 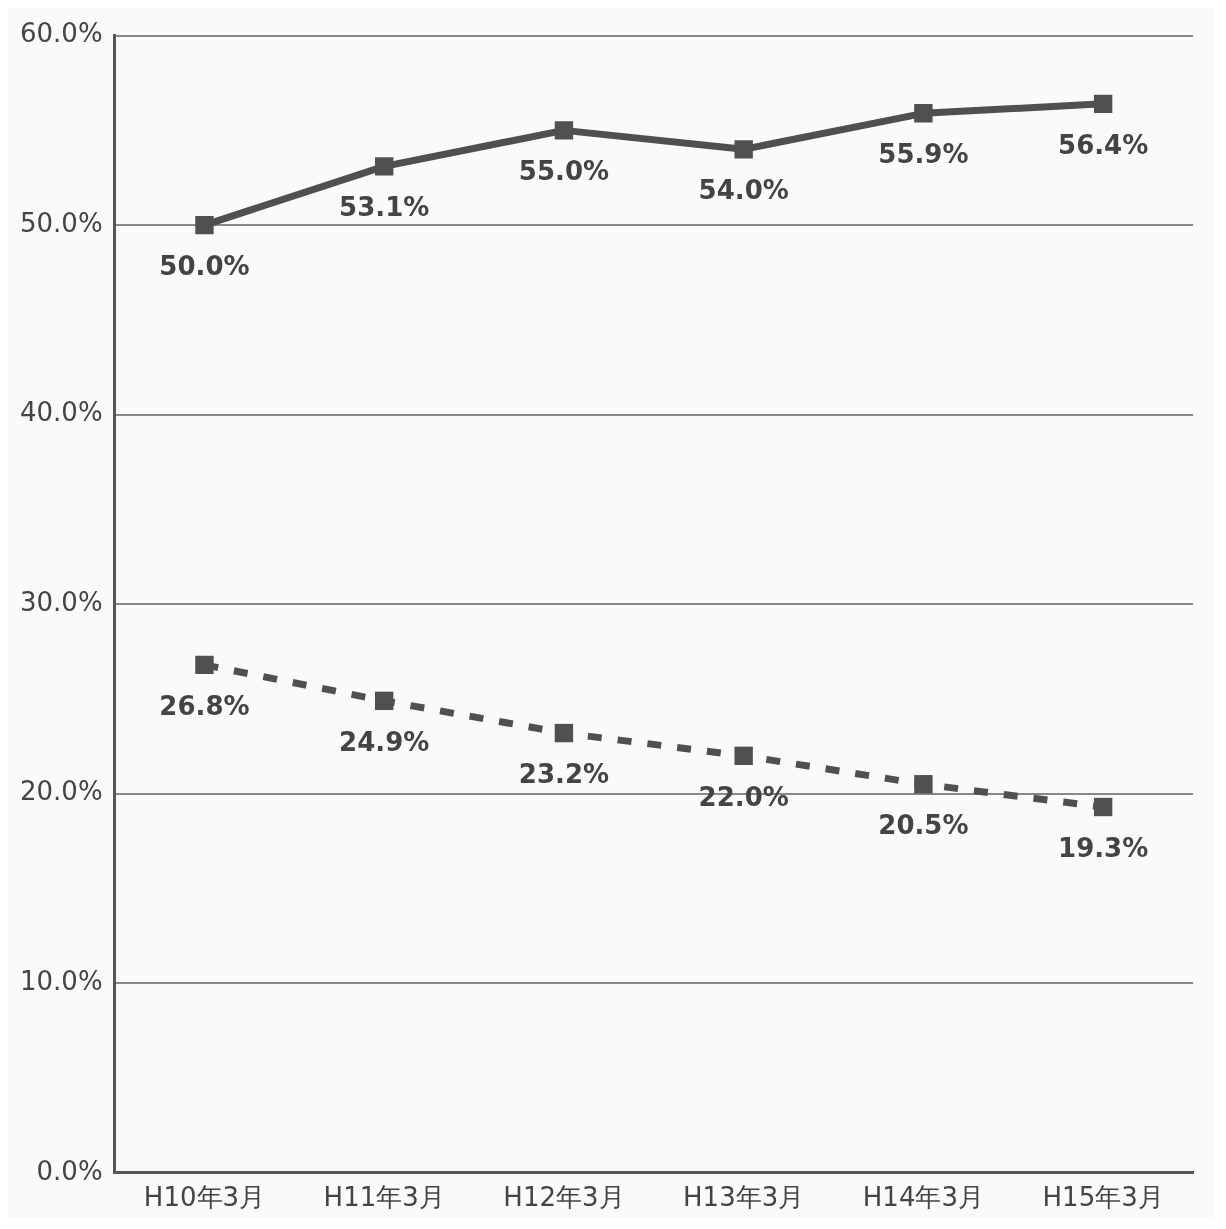 What do you see at coordinates (743, 190) in the screenshot?
I see `data-label: 54.0%` at bounding box center [743, 190].